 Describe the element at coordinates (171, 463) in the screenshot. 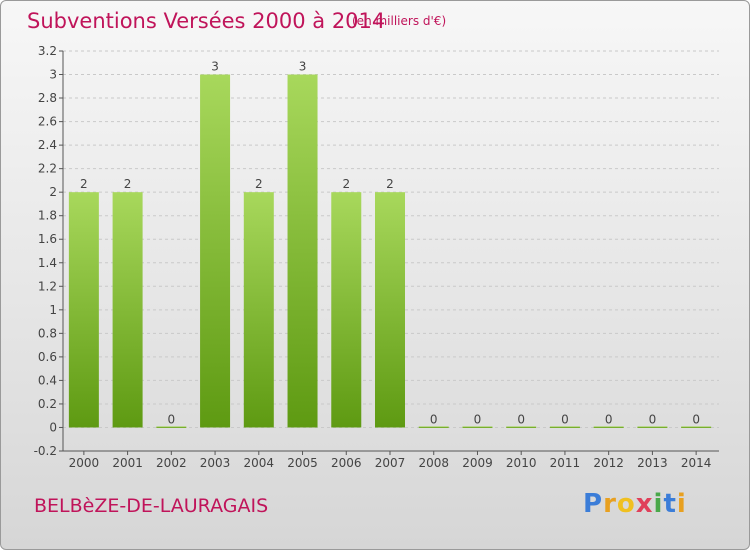

I see `x-tick-label: 2002` at that location.